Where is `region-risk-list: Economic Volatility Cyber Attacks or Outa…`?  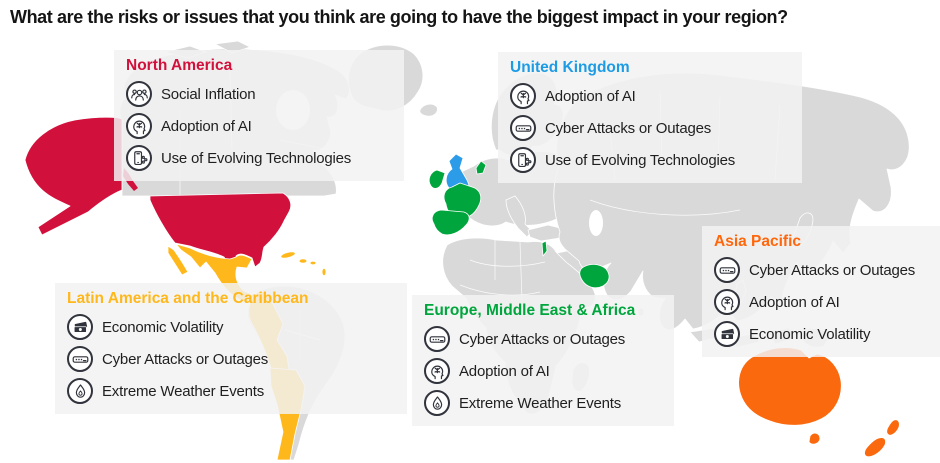
region-risk-list: Economic Volatility Cyber Attacks or Outa… is located at coordinates (232, 359).